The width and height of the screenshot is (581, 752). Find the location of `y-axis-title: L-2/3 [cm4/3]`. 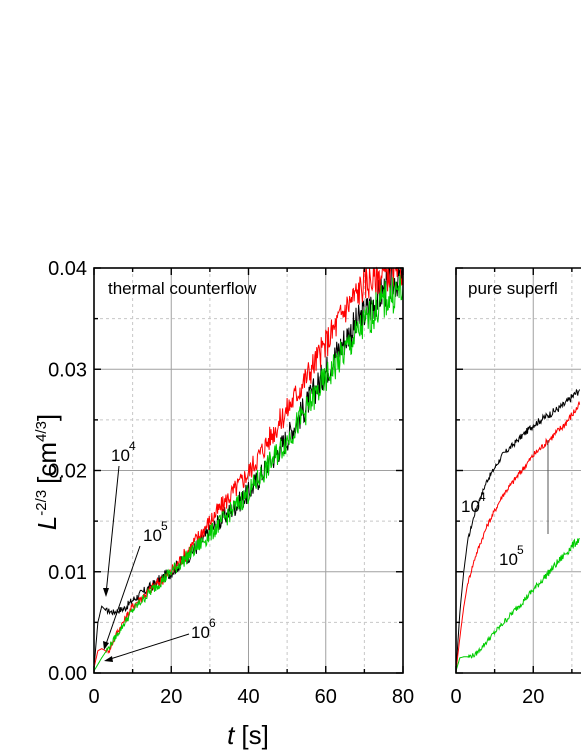

y-axis-title: L-2/3 [cm4/3] is located at coordinates (47, 472).